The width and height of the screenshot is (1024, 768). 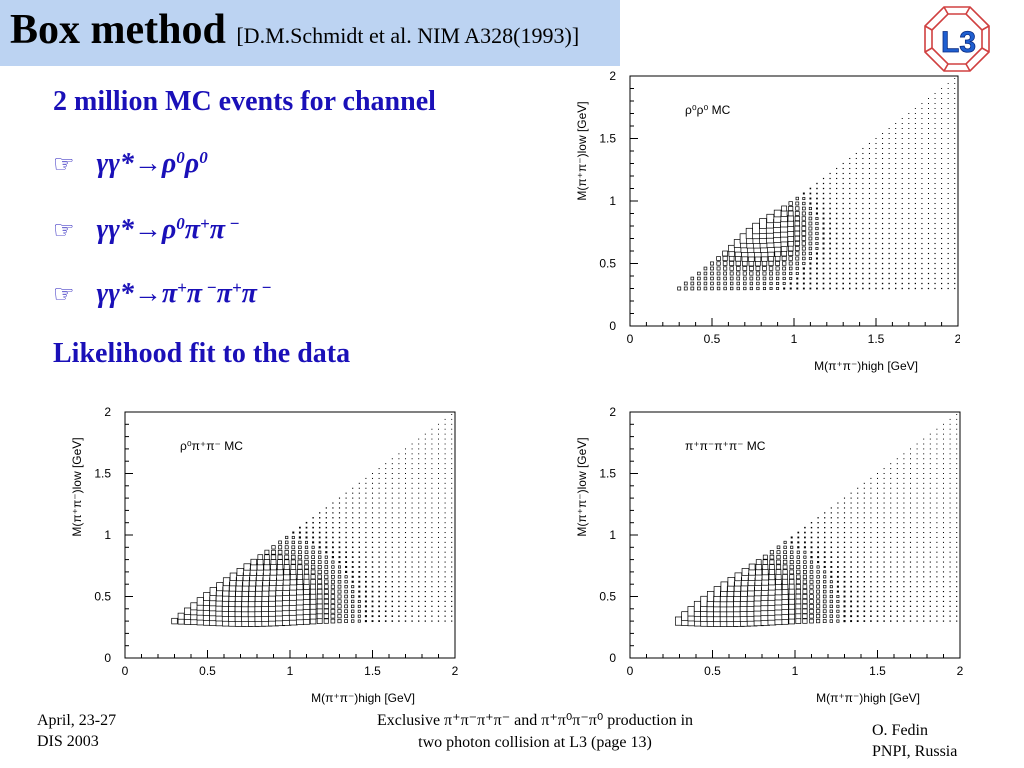 I want to click on channel-1-part-0: γγ*→ρ, so click(x=136, y=163).